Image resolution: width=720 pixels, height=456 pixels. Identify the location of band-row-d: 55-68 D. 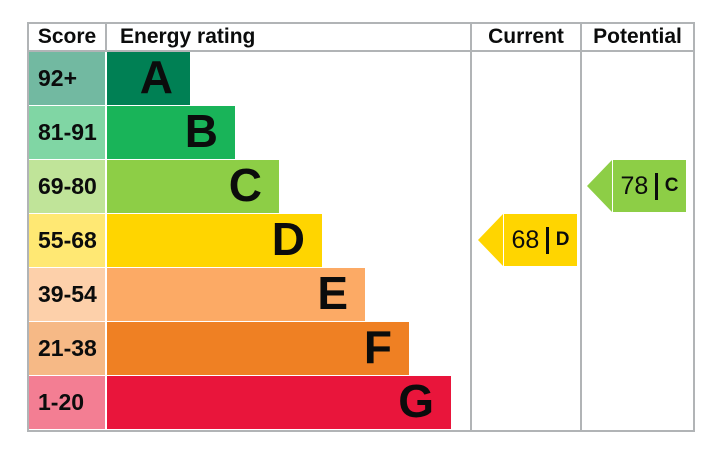
(361, 241).